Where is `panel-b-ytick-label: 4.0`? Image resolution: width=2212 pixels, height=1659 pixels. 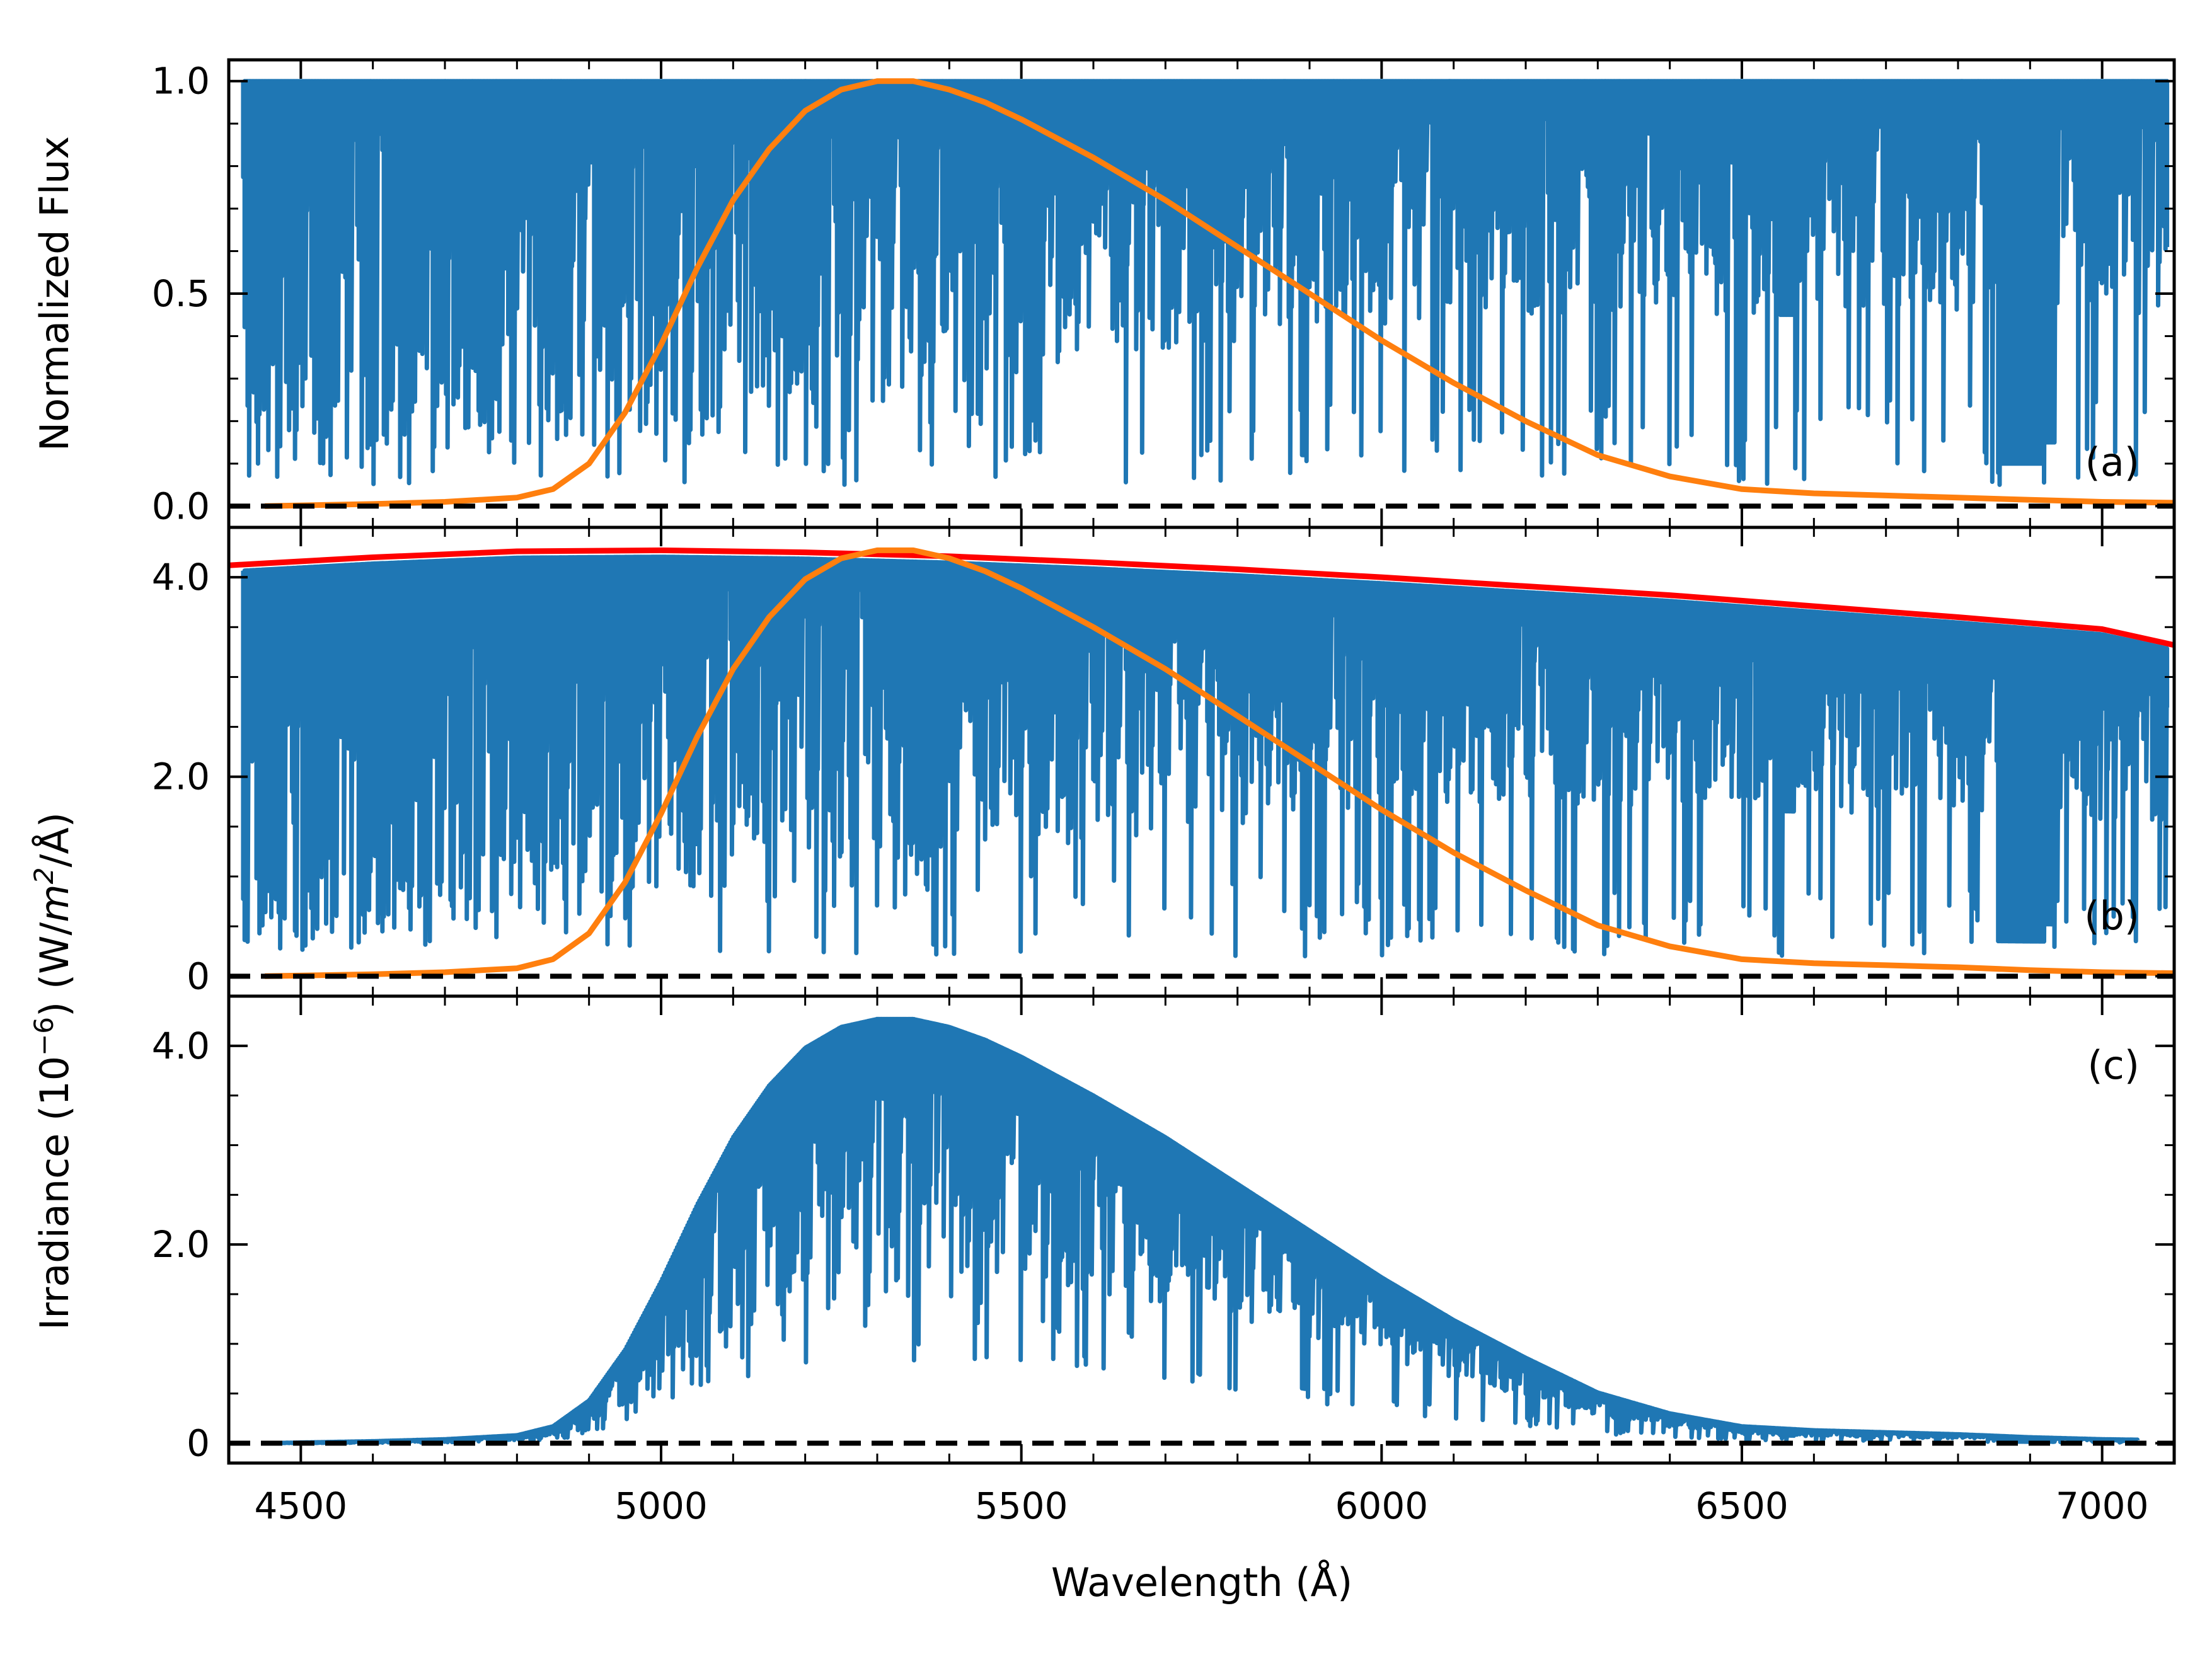 panel-b-ytick-label: 4.0 is located at coordinates (181, 578).